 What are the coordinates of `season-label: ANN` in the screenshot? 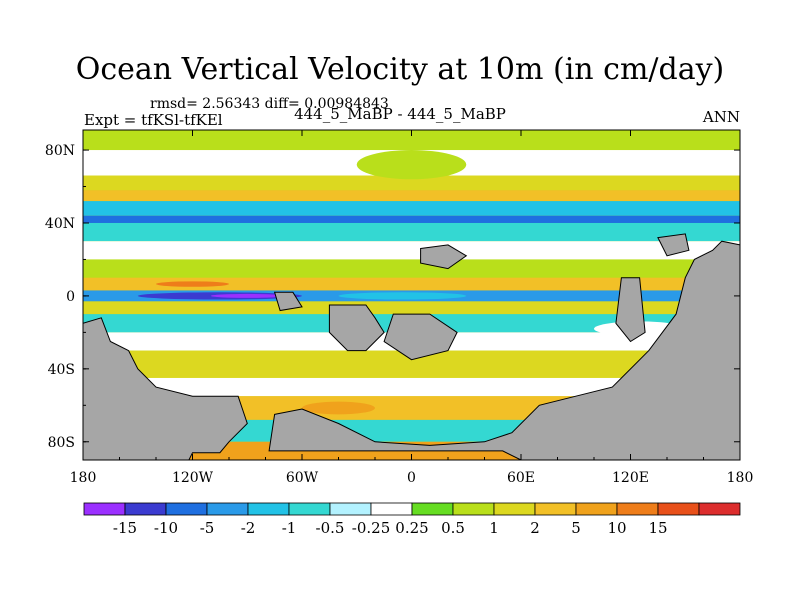 It's located at (721, 117).